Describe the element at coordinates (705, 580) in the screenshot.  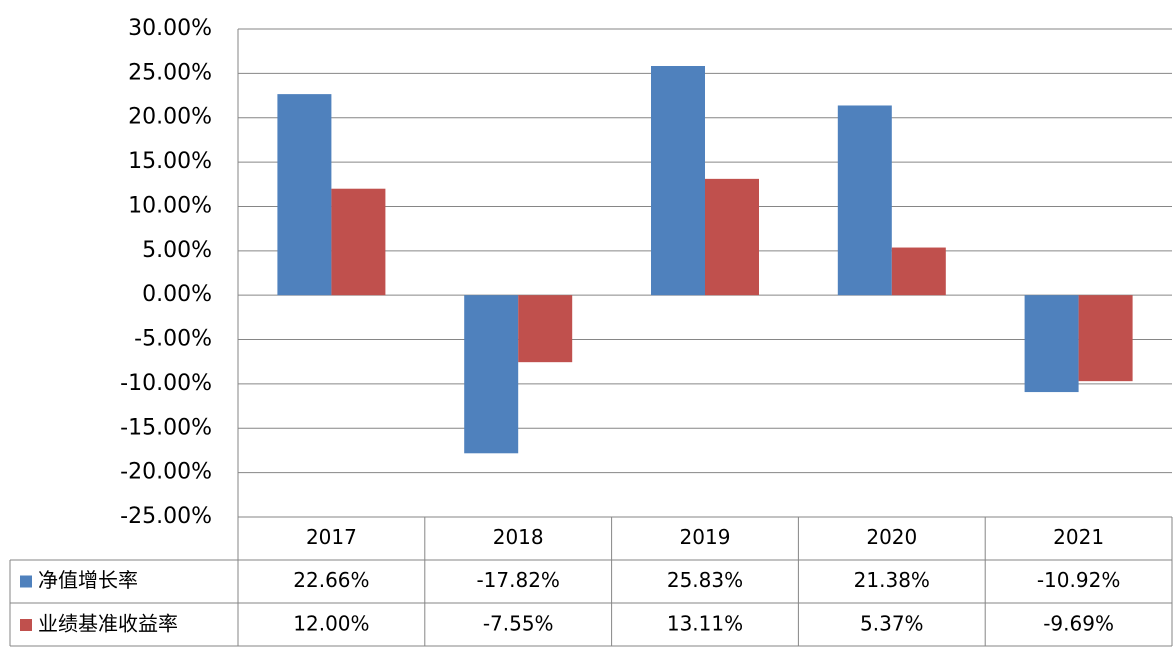
I see `data-label: 25.83%` at that location.